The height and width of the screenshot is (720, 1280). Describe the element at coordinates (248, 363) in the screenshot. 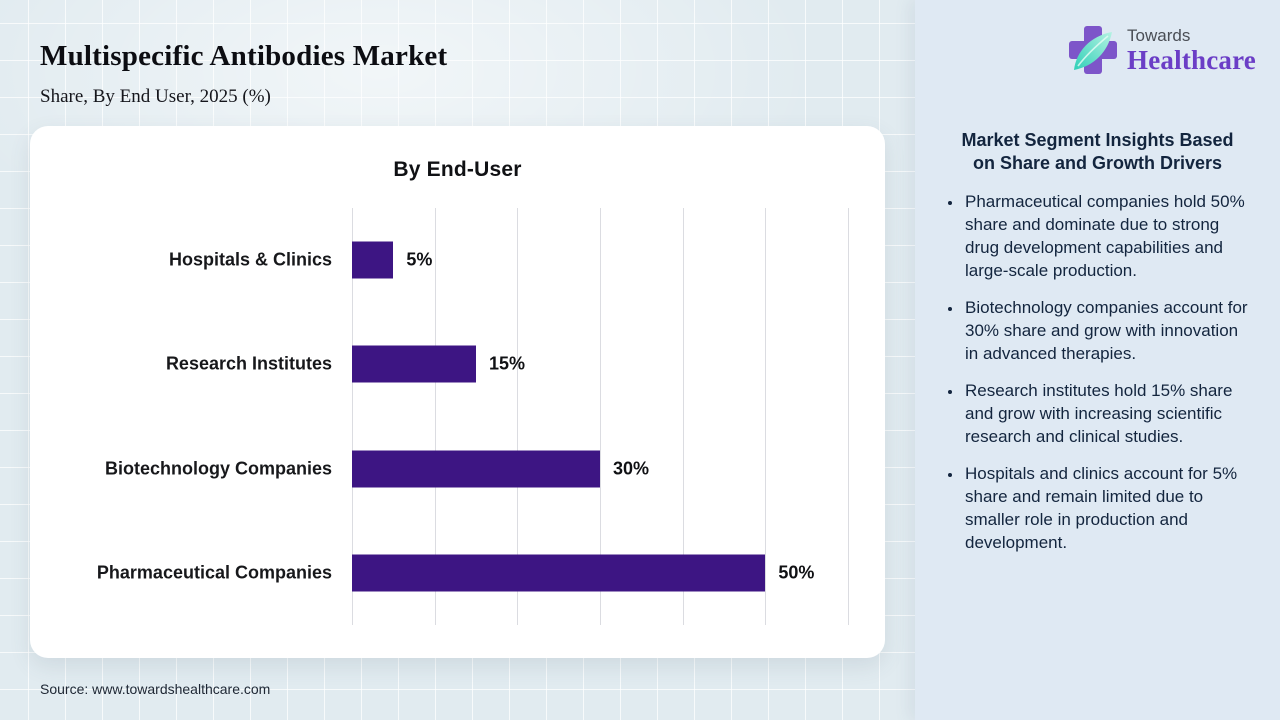

I see `category-label: Research Institutes` at that location.